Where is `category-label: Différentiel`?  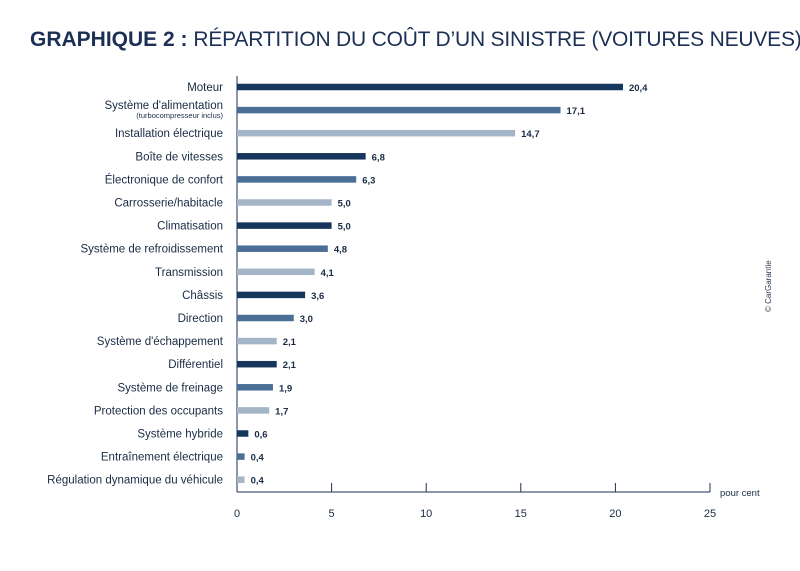 category-label: Différentiel is located at coordinates (195, 365).